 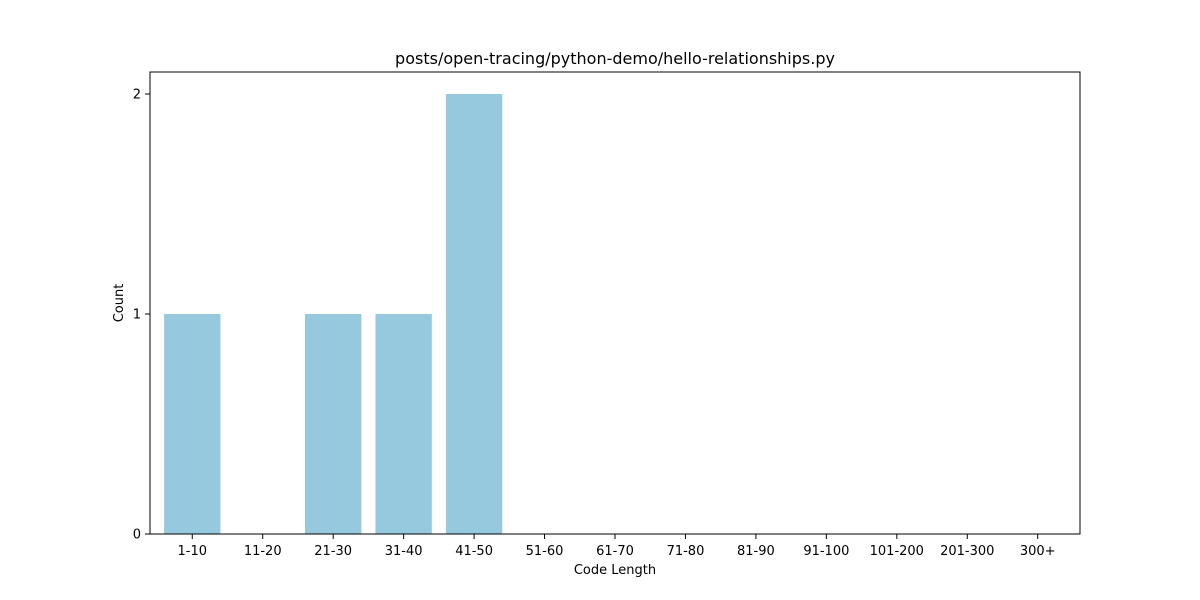 What do you see at coordinates (615, 551) in the screenshot?
I see `x-tick-label: 61-70` at bounding box center [615, 551].